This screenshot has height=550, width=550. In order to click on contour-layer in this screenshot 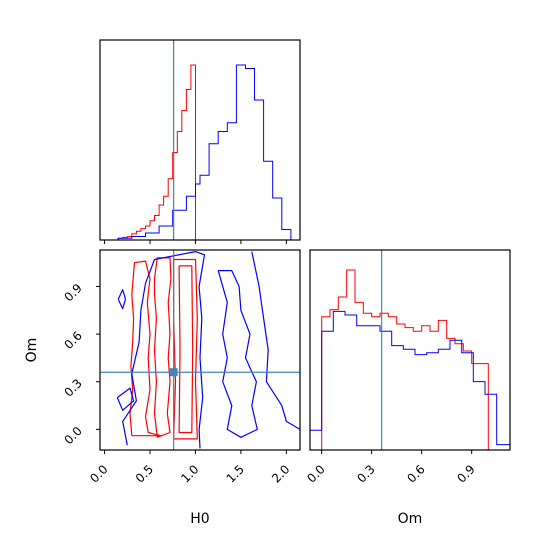, I will do `click(200, 350)`.